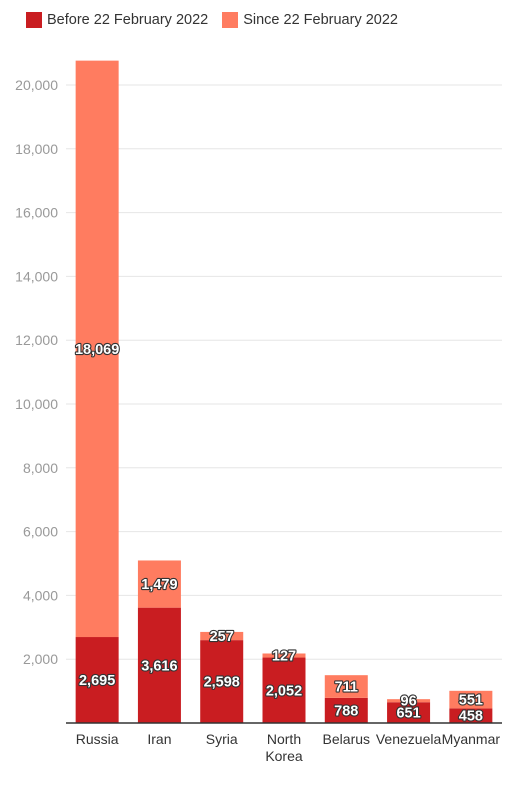 This screenshot has width=528, height=793. Describe the element at coordinates (222, 739) in the screenshot. I see `x-tick-label: Syria` at that location.